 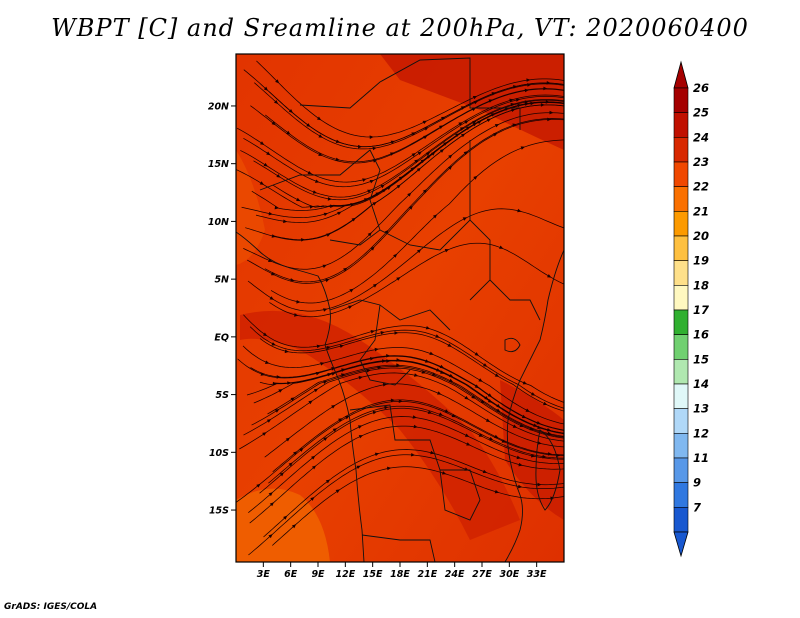 I want to click on lon-tick-label: 27E, so click(x=482, y=574).